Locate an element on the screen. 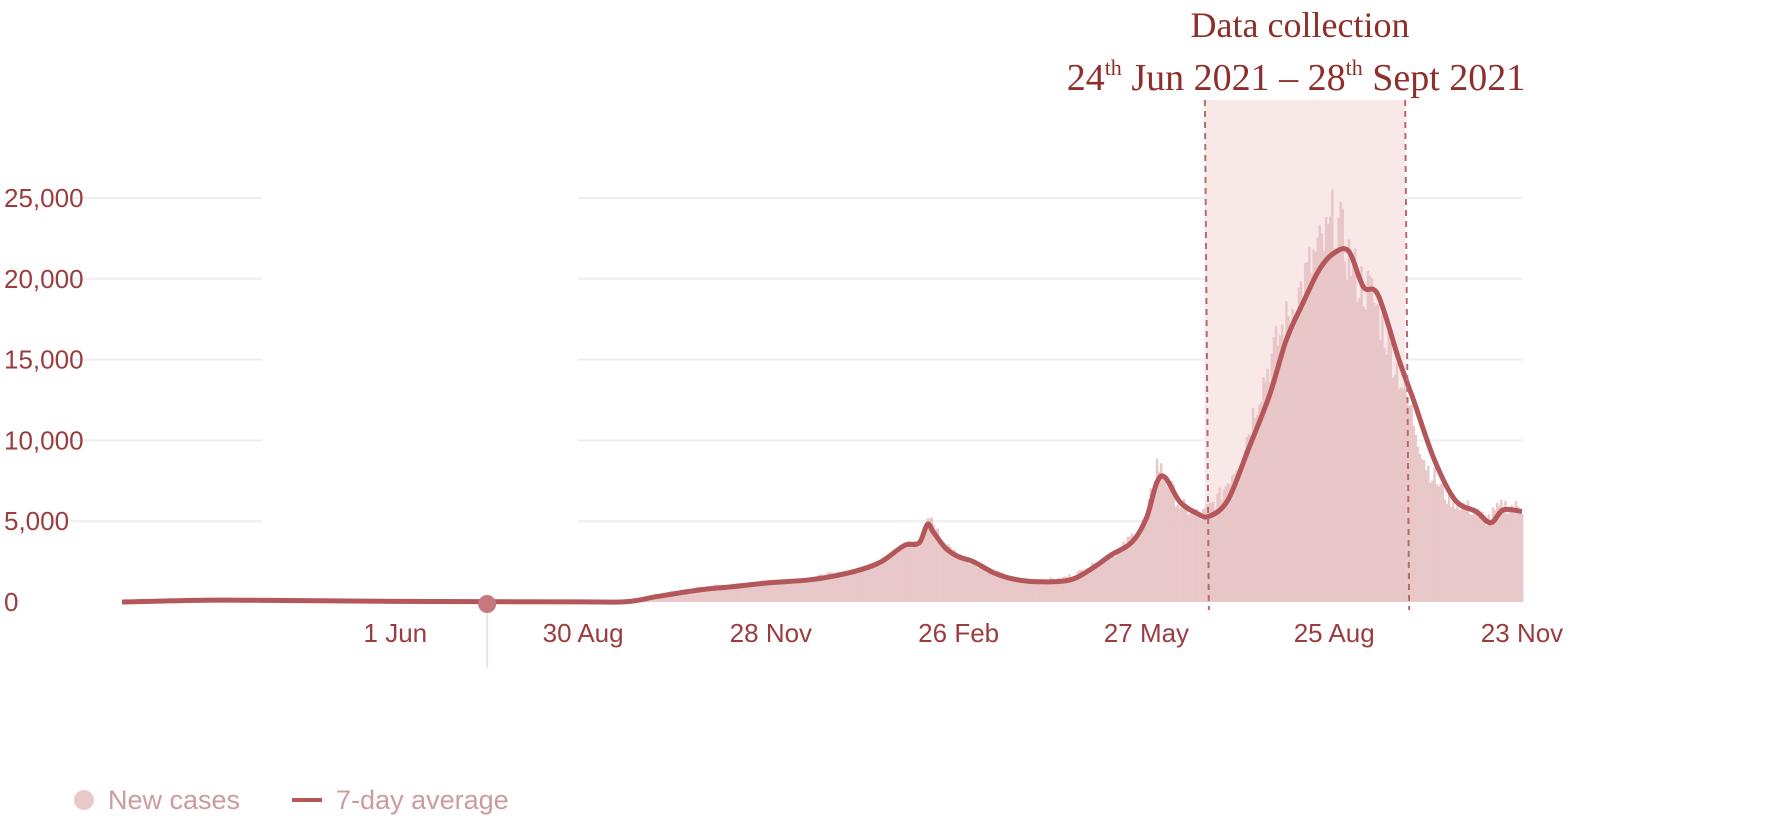 The image size is (1772, 822). y-tick-label: 20,000 is located at coordinates (44, 279).